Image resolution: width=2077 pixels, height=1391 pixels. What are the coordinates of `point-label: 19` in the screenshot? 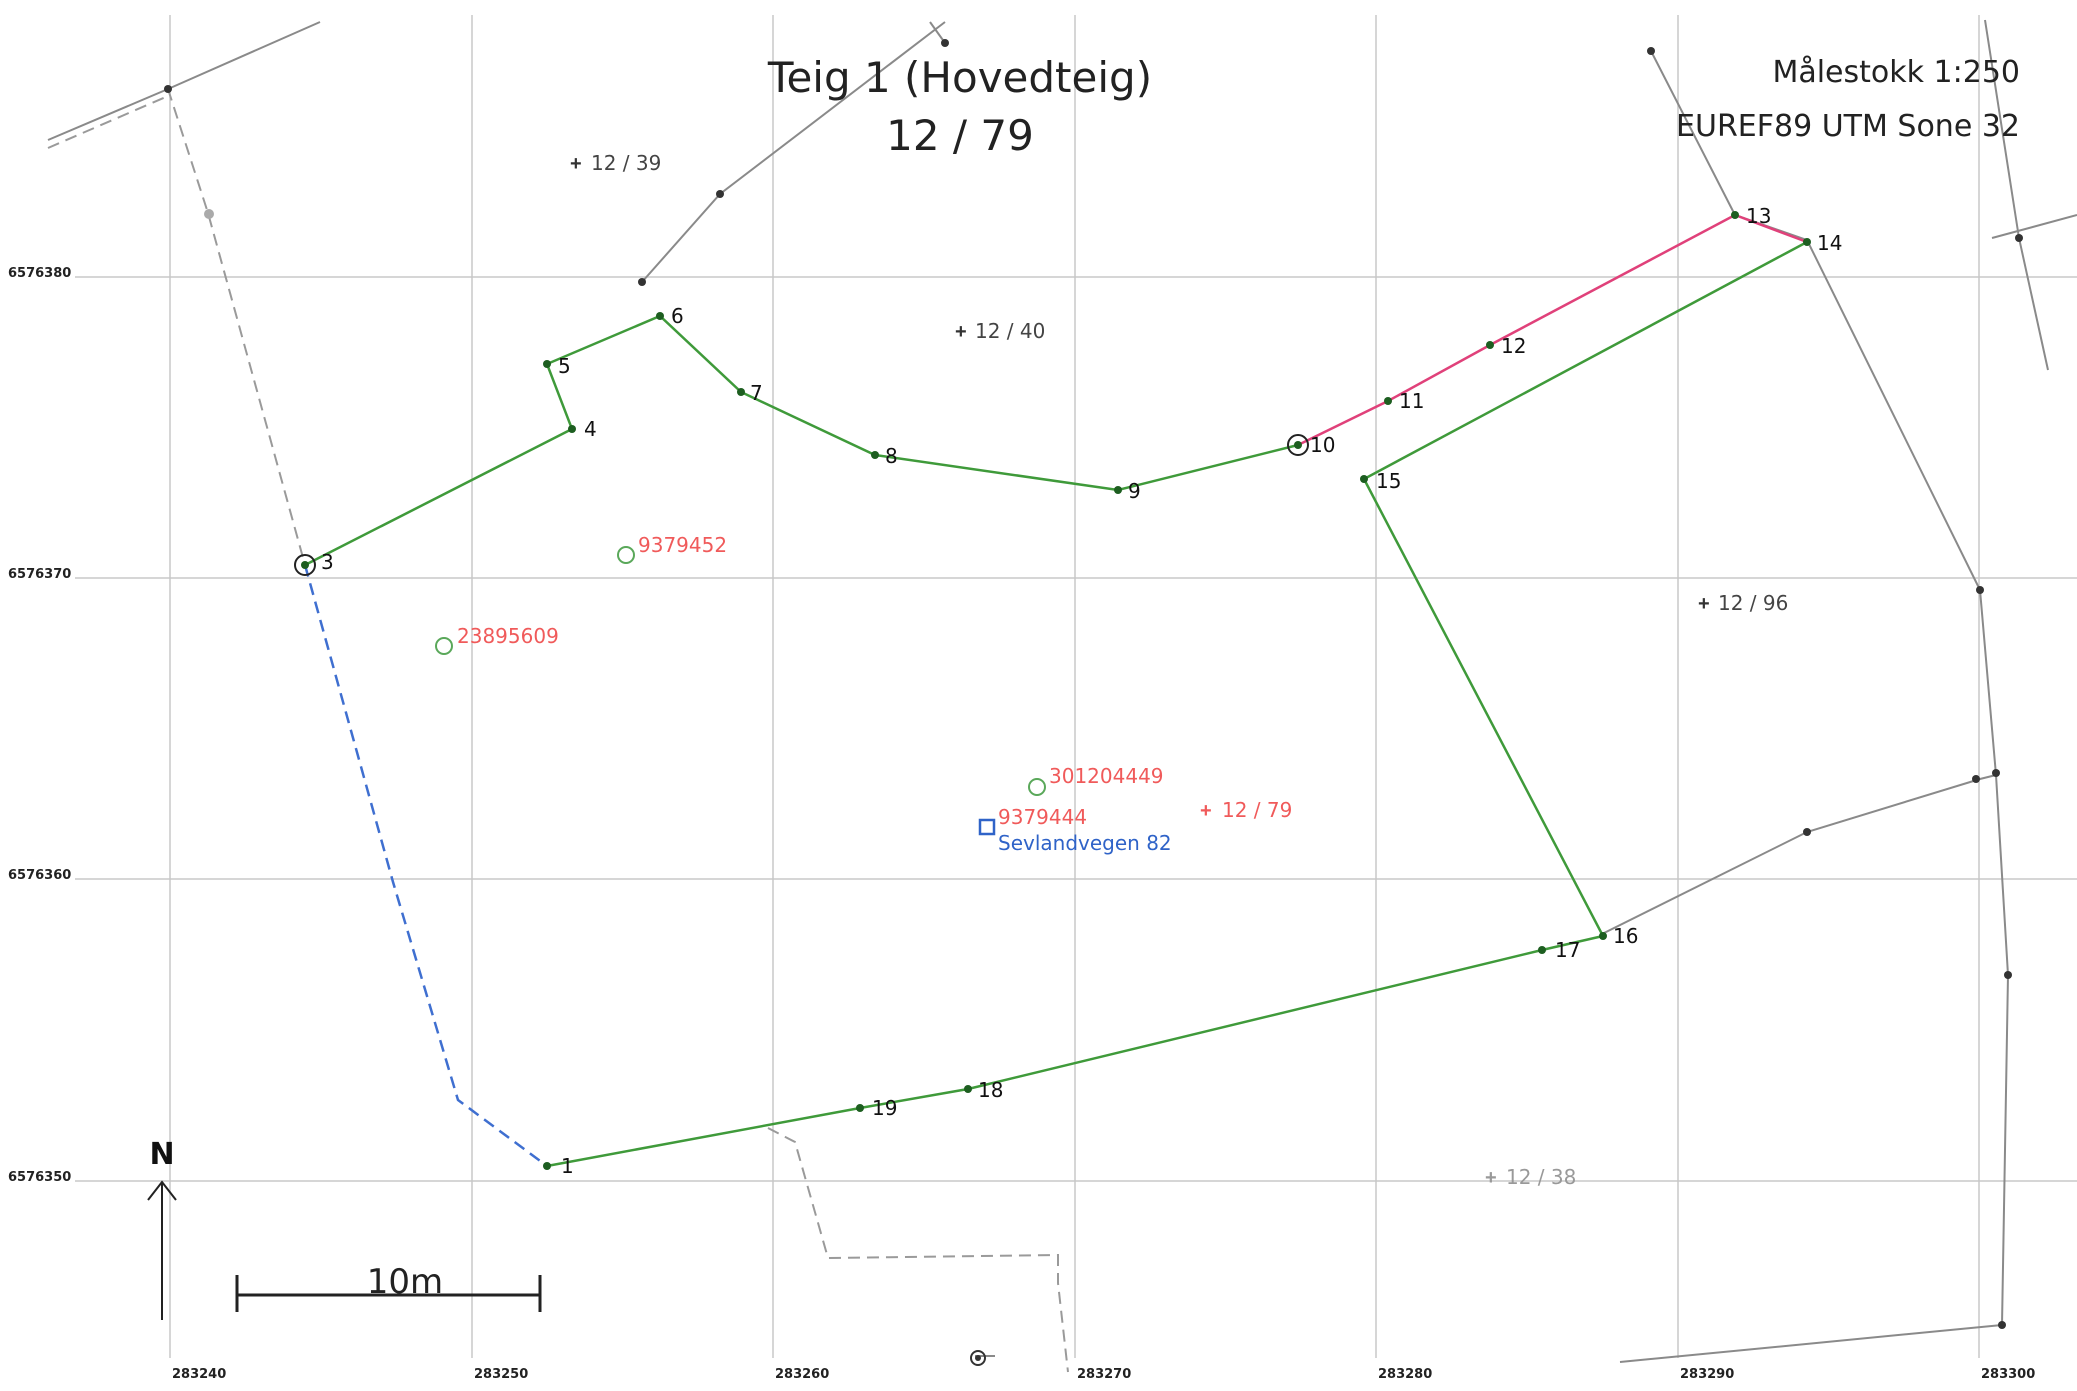 It's located at (884, 1108).